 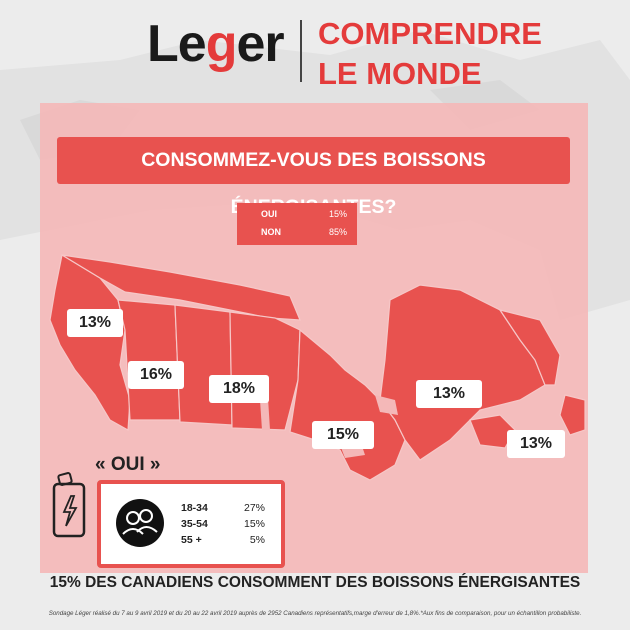 I want to click on age-range: 18-34, so click(x=194, y=508).